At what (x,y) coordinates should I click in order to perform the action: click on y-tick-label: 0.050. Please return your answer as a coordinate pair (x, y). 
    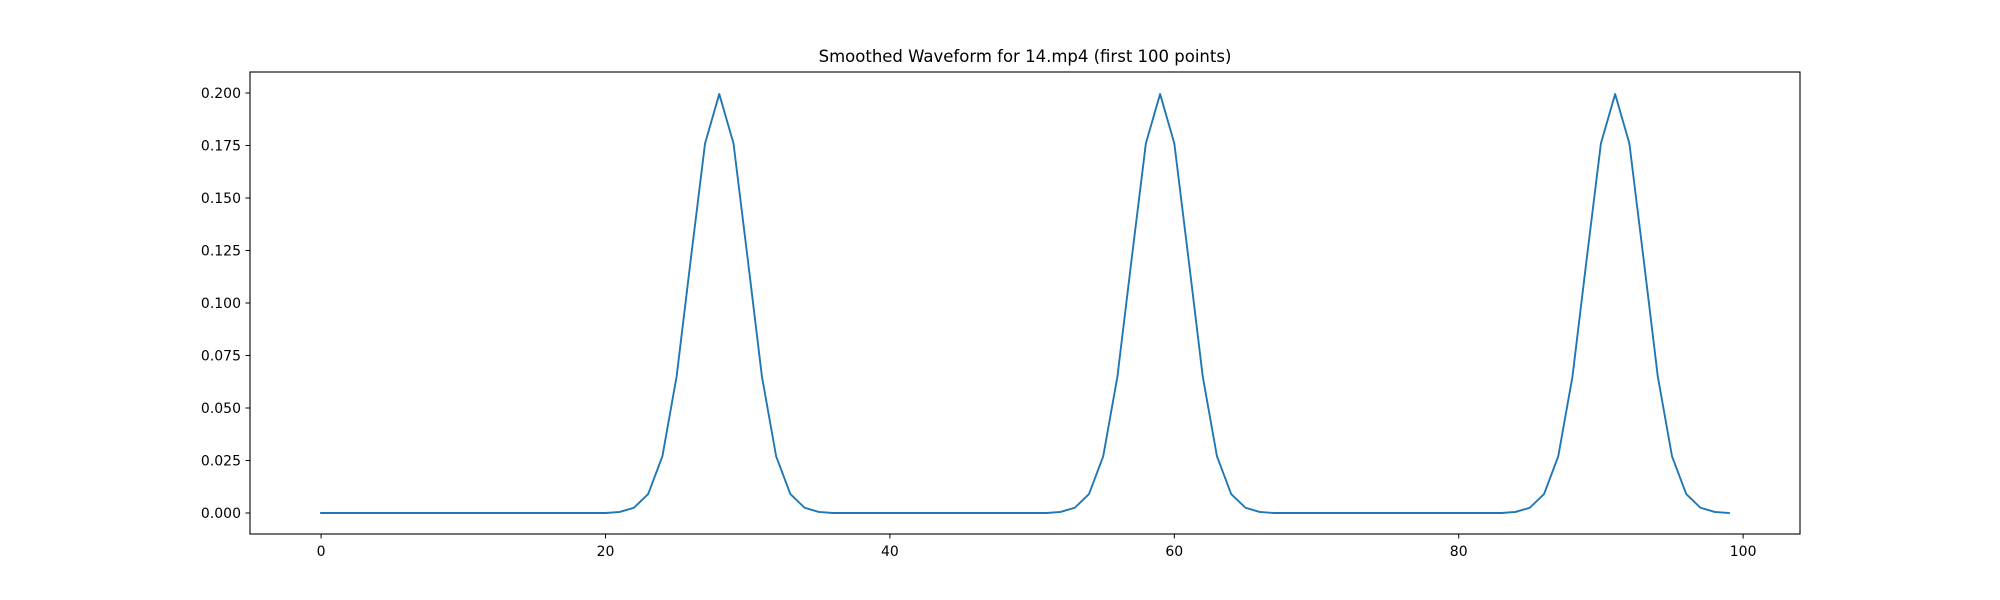
    Looking at the image, I should click on (221, 409).